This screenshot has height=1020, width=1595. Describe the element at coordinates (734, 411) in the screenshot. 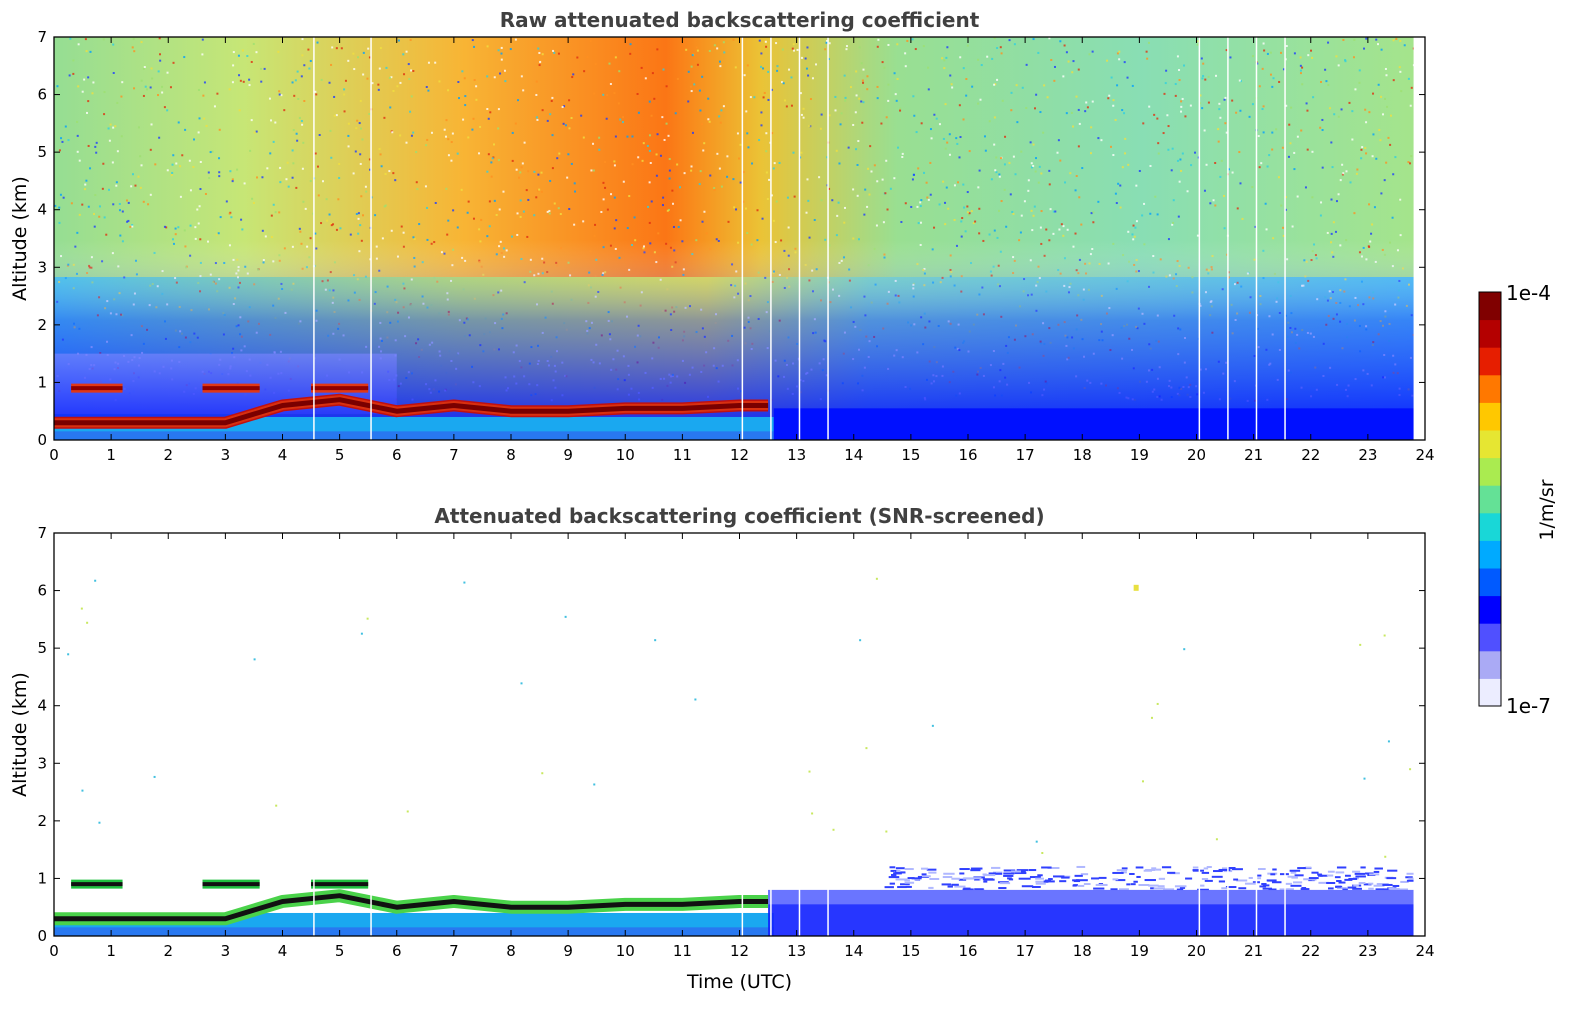

I see `aerosol-layers` at that location.